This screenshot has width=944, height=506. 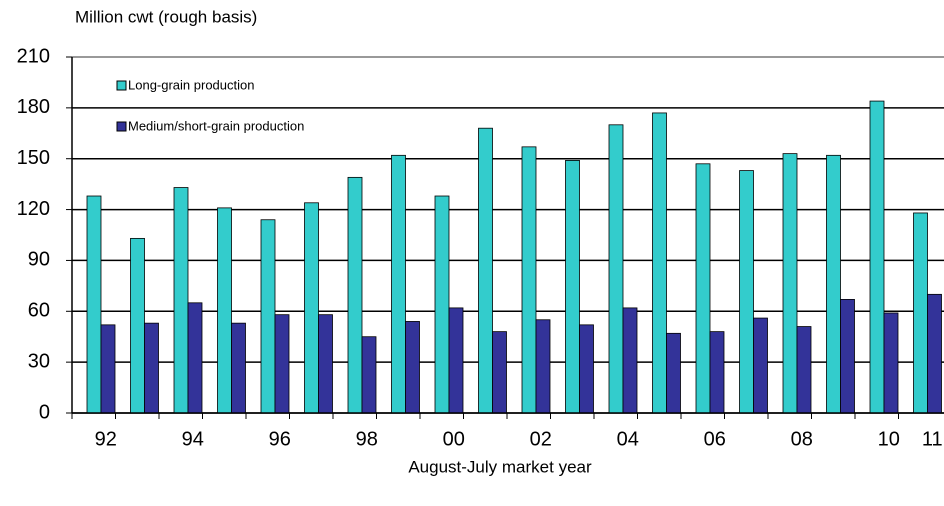 What do you see at coordinates (280, 439) in the screenshot?
I see `x-tick-label: 96` at bounding box center [280, 439].